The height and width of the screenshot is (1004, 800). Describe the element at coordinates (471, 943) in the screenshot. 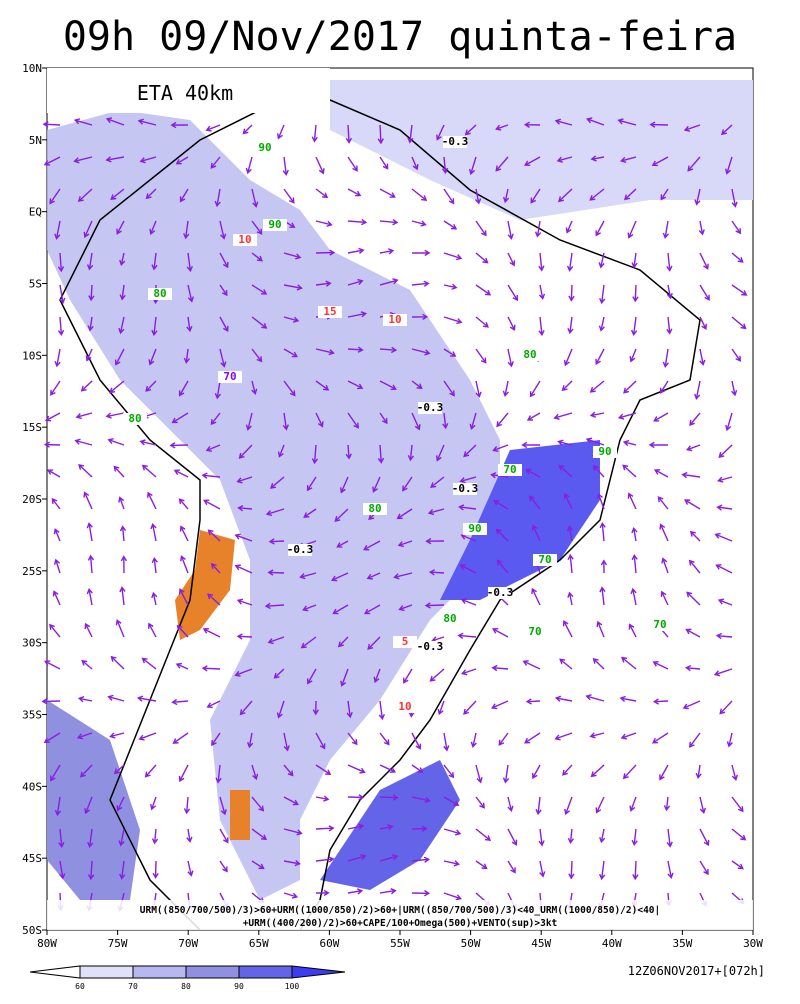

I see `lon-label: 50W` at that location.